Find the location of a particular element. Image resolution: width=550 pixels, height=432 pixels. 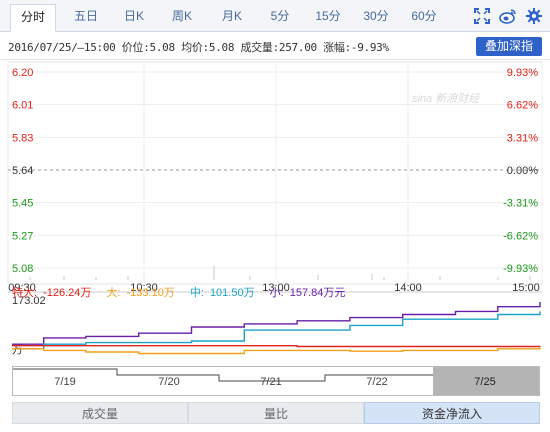

settings-icon is located at coordinates (534, 16).